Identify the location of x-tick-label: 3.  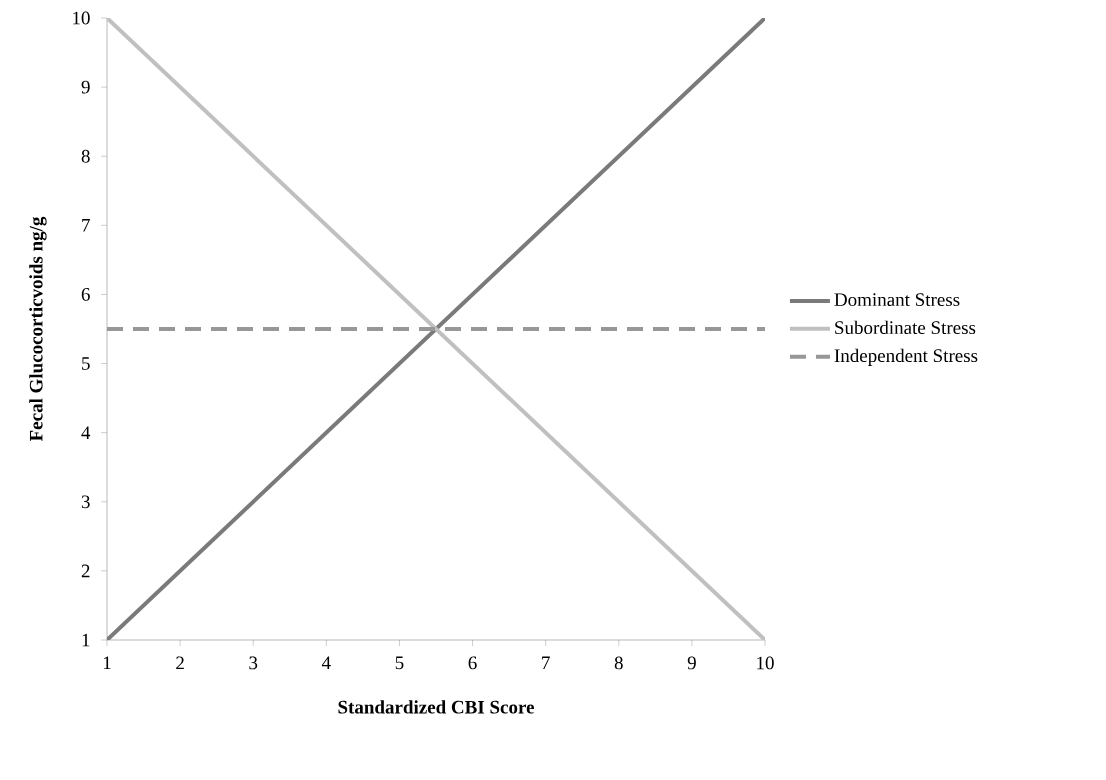
(253, 663).